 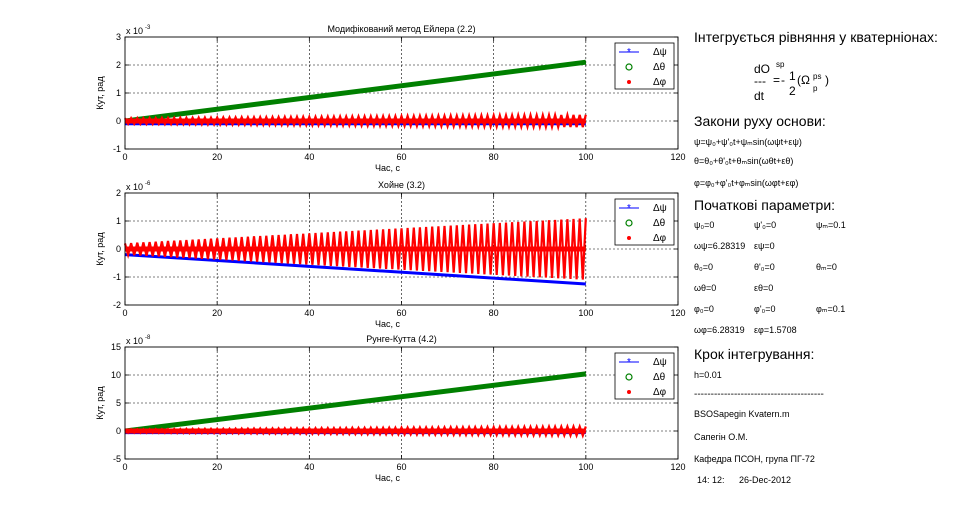 I want to click on eq-half-num: 1, so click(x=792, y=76).